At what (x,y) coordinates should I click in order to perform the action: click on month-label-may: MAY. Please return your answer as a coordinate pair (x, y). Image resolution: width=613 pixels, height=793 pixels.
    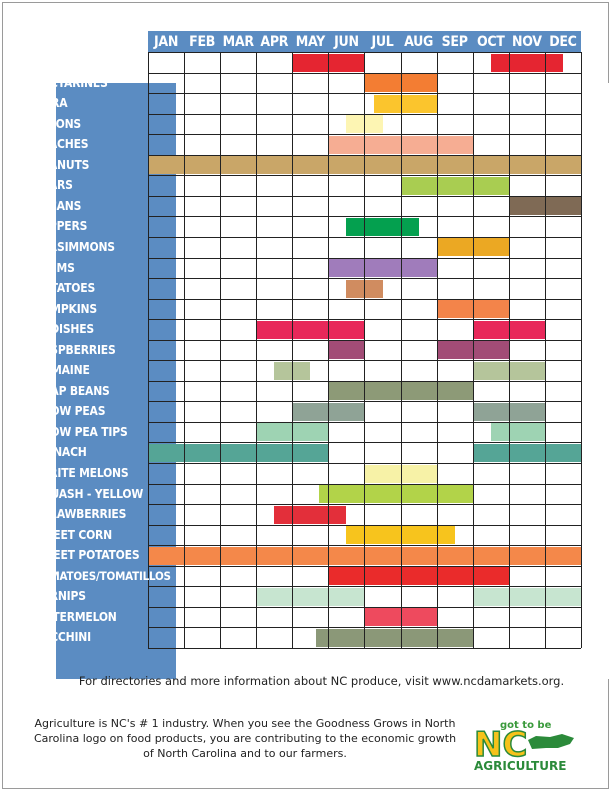
    Looking at the image, I should click on (310, 42).